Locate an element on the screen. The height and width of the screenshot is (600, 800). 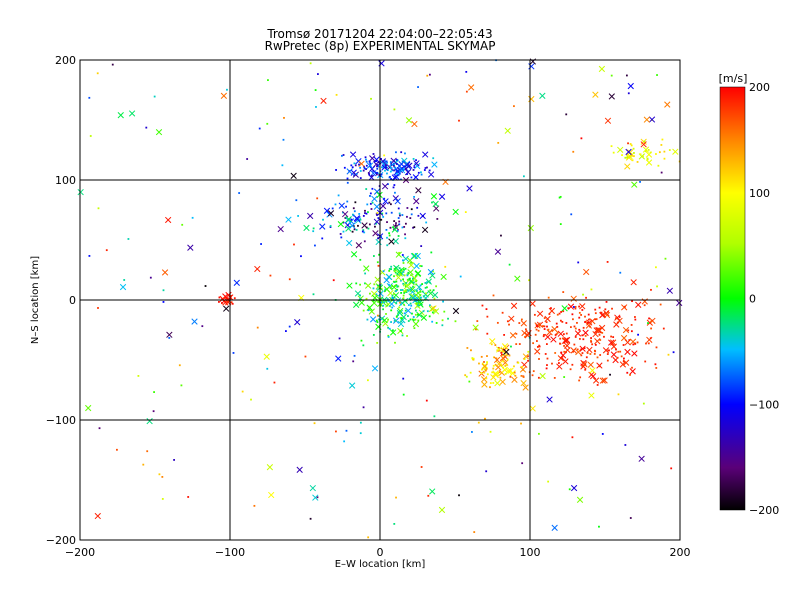
x-tick-label-3: 100 is located at coordinates (530, 552).